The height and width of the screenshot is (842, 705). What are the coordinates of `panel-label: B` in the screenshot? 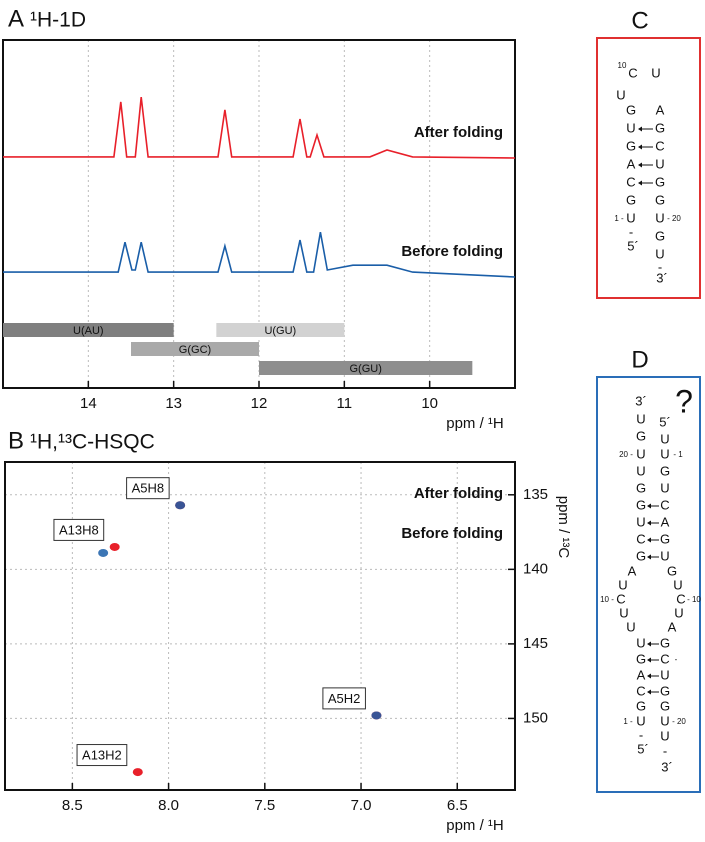 It's located at (16, 440).